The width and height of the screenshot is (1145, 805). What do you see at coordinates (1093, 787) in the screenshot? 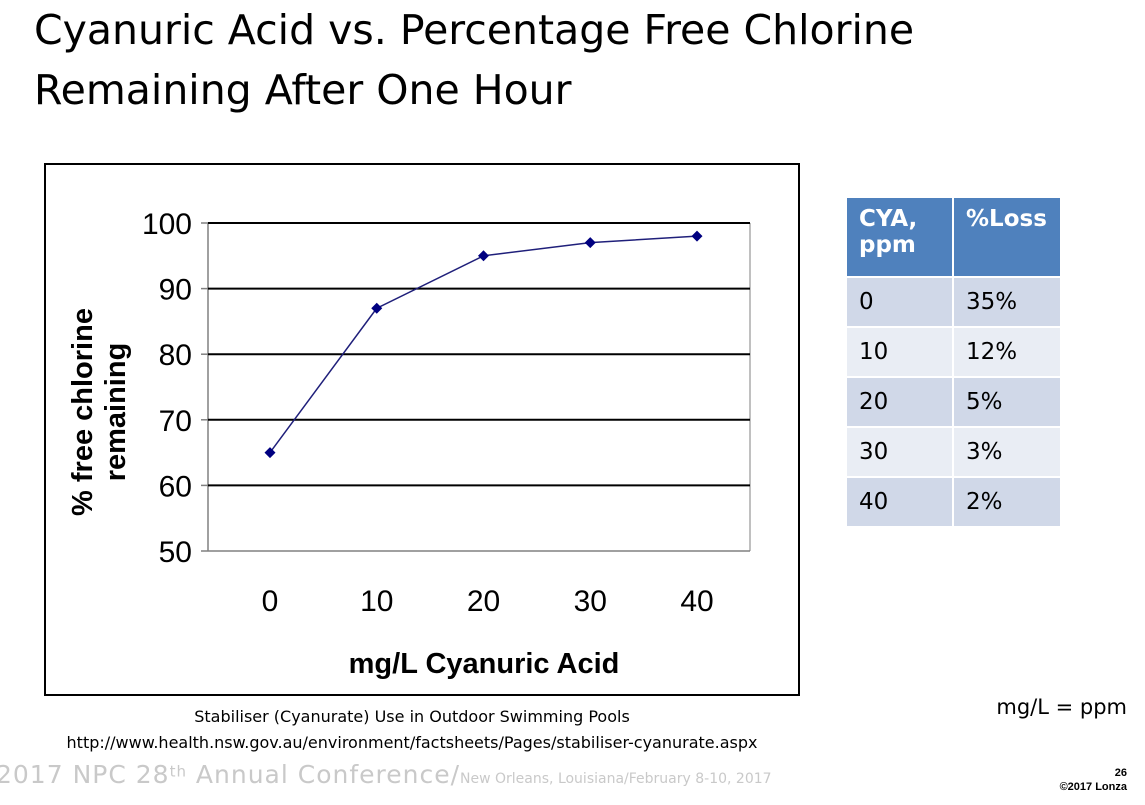
I see `copyright: ©2017 Lonza` at bounding box center [1093, 787].